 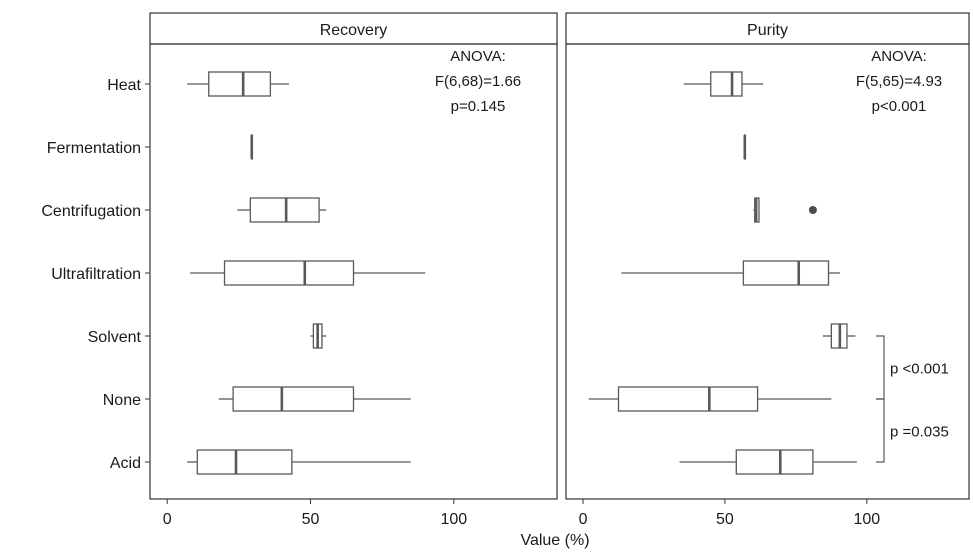 I want to click on strip-purity, so click(x=767, y=28).